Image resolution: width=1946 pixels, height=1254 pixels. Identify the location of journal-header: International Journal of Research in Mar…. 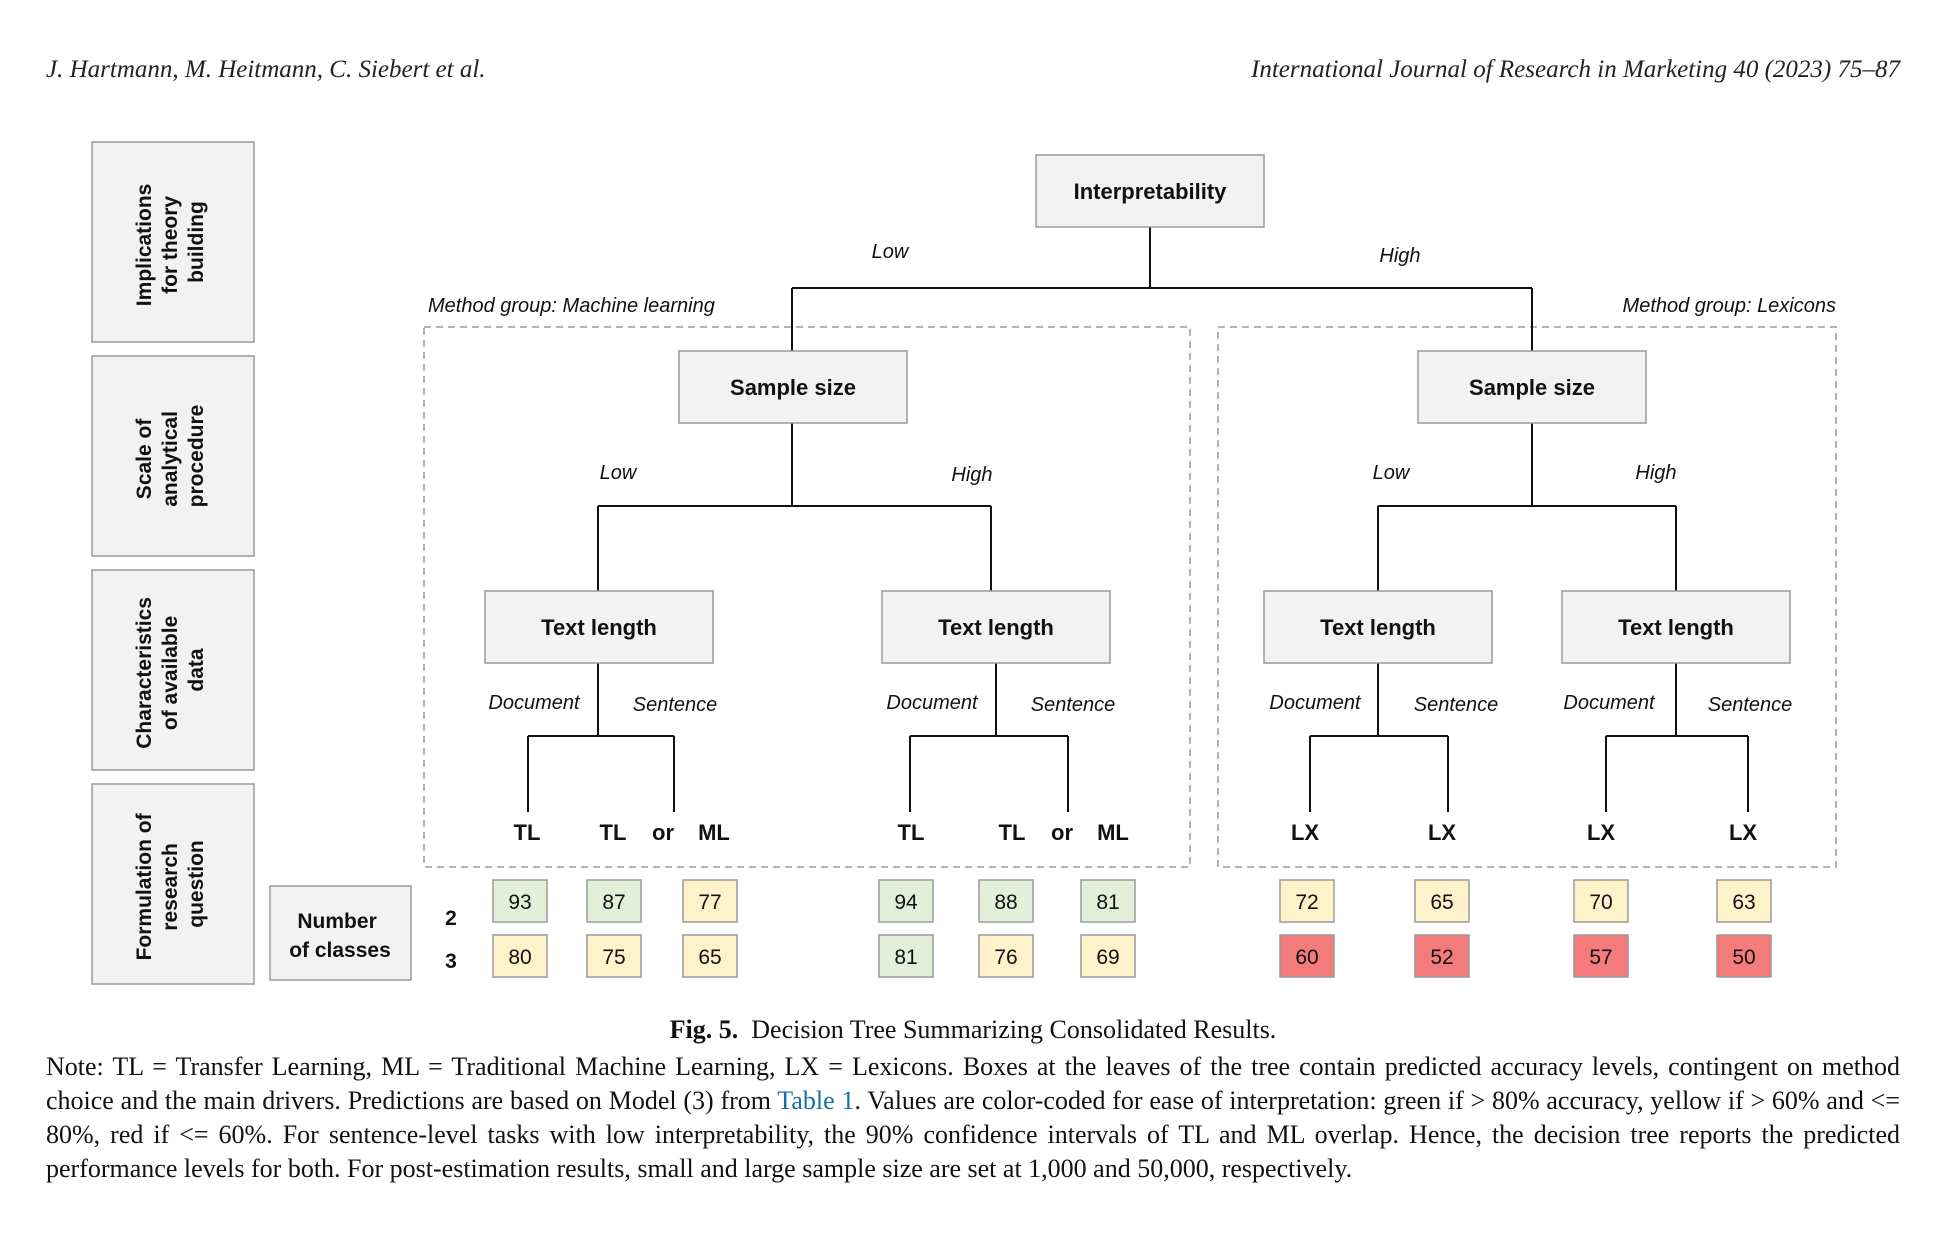
(1575, 69).